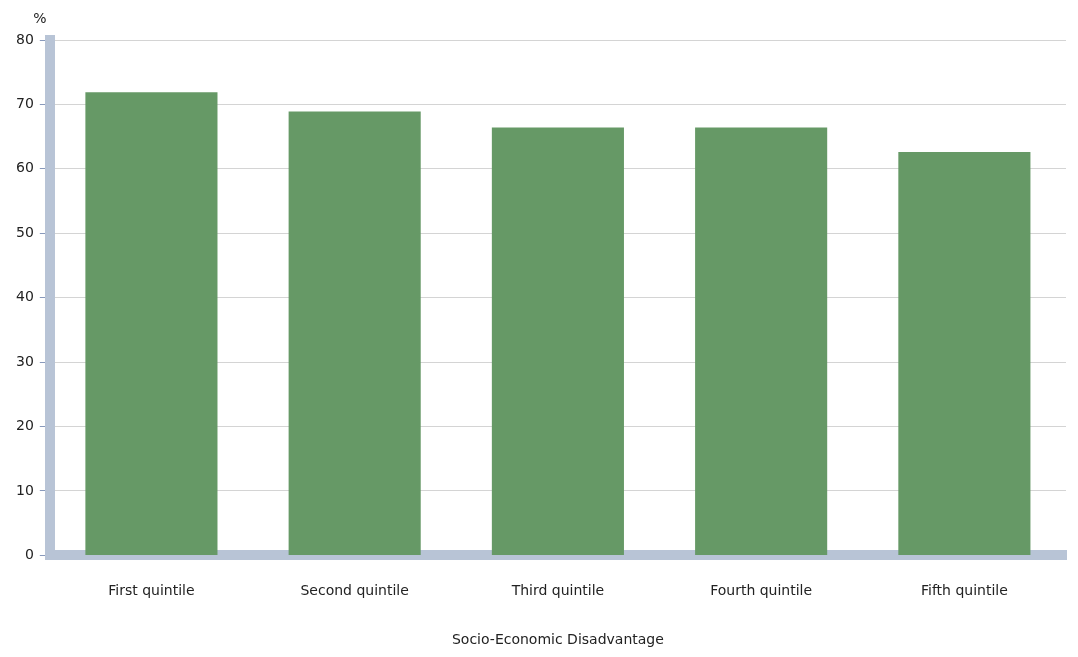  Describe the element at coordinates (24, 296) in the screenshot. I see `y-tick-label: 40` at that location.